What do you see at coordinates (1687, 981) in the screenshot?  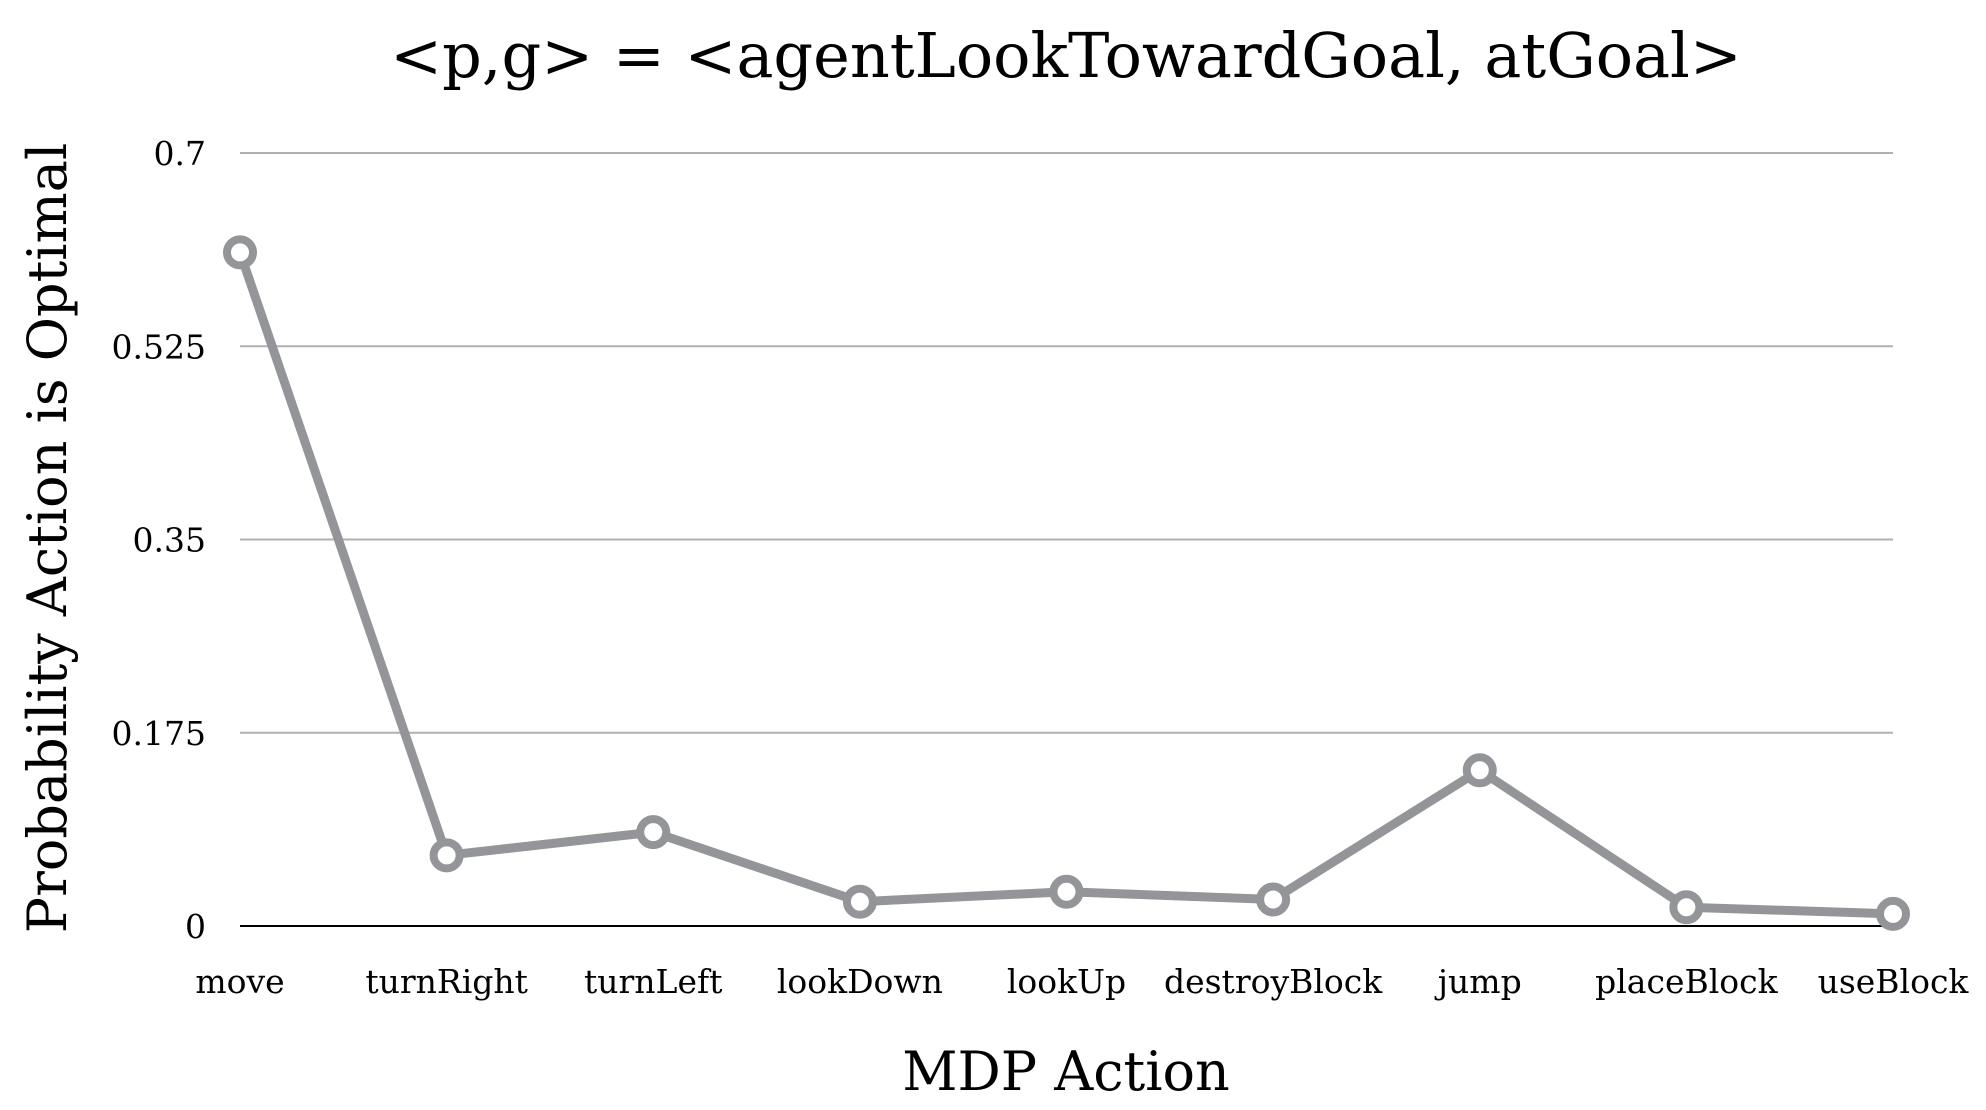 I see `x-tick-label: placeBlock` at bounding box center [1687, 981].